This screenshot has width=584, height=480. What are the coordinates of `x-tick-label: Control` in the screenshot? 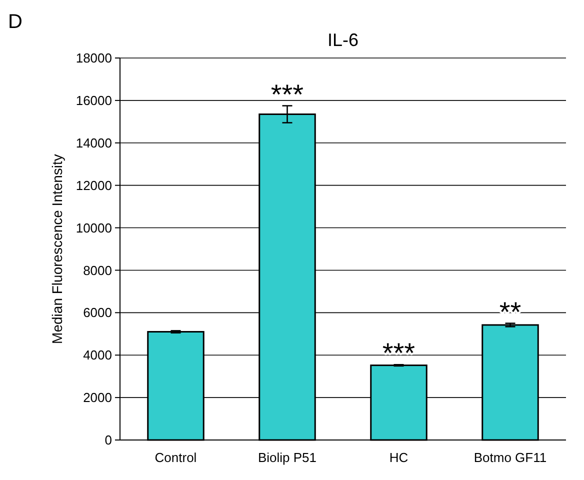 It's located at (175, 457).